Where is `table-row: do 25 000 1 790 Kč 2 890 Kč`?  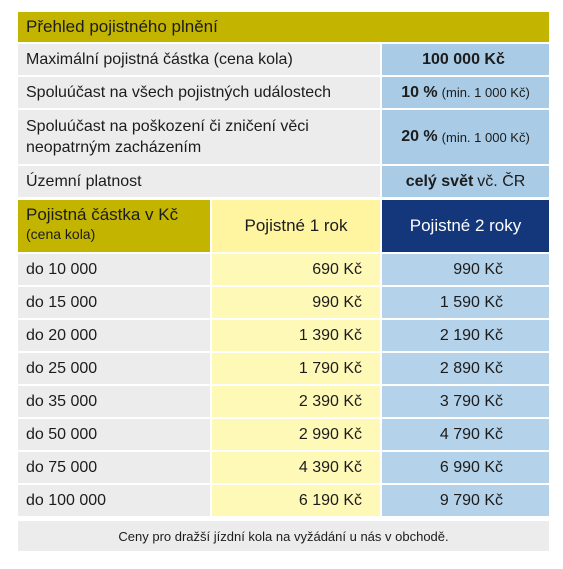
table-row: do 25 000 1 790 Kč 2 890 Kč is located at coordinates (283, 368).